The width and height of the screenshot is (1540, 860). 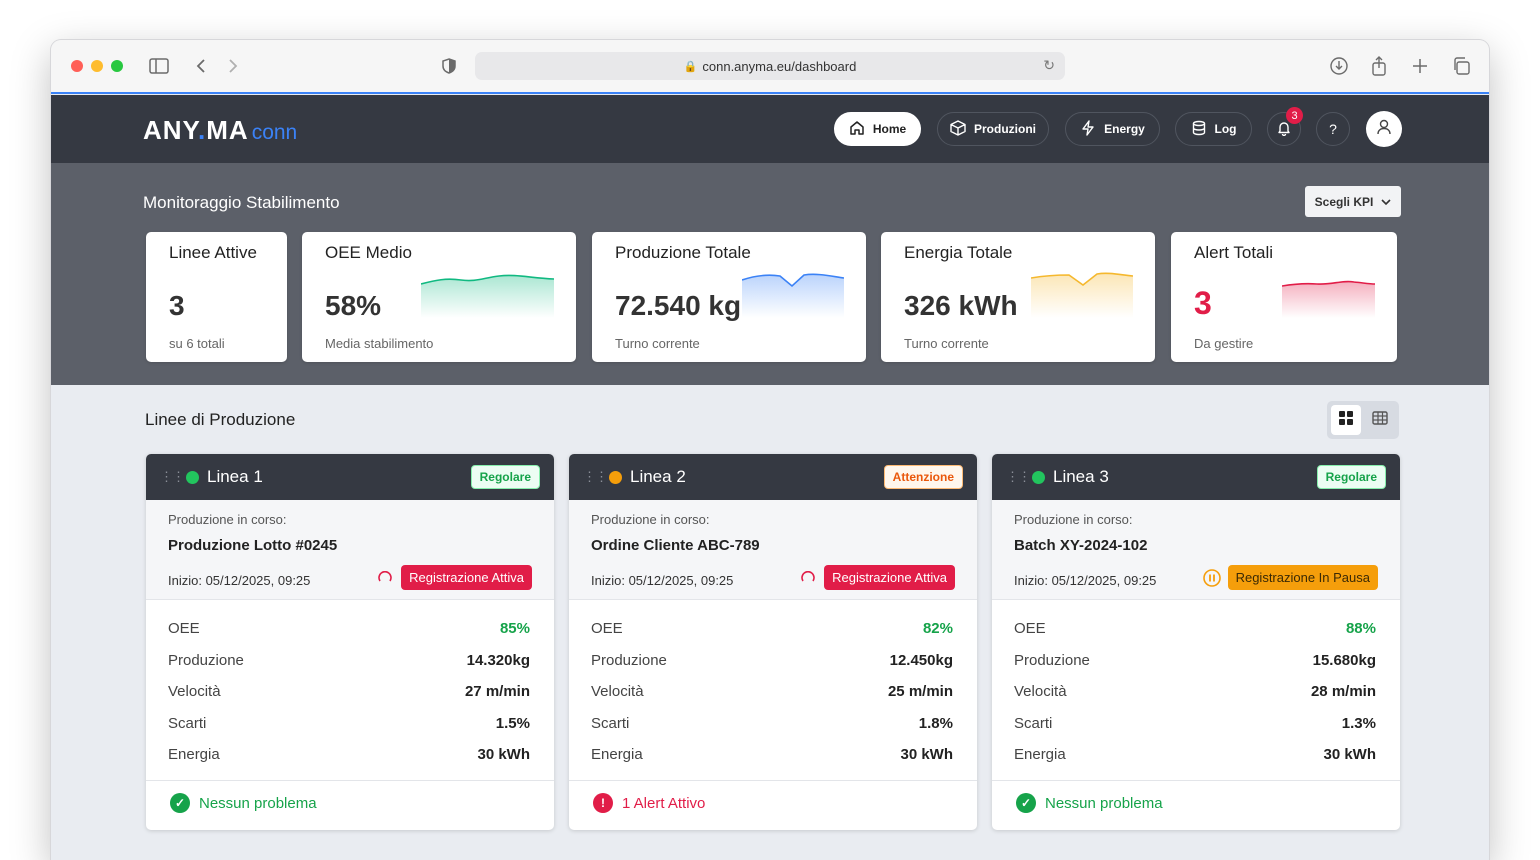 I want to click on kpi-card-alert-totali: Alert Totali 3 Da gestire, so click(x=1284, y=297).